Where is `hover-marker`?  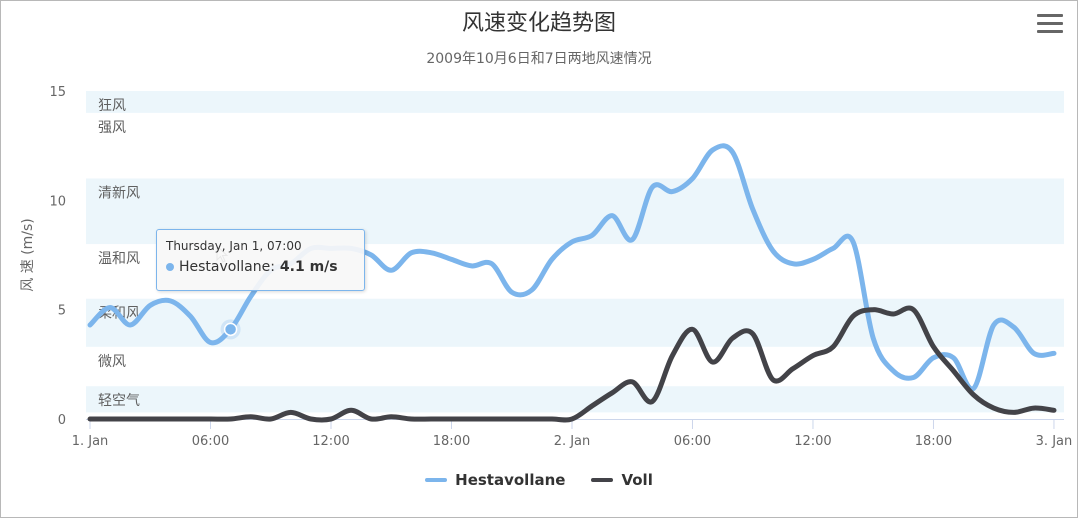
hover-marker is located at coordinates (230, 329).